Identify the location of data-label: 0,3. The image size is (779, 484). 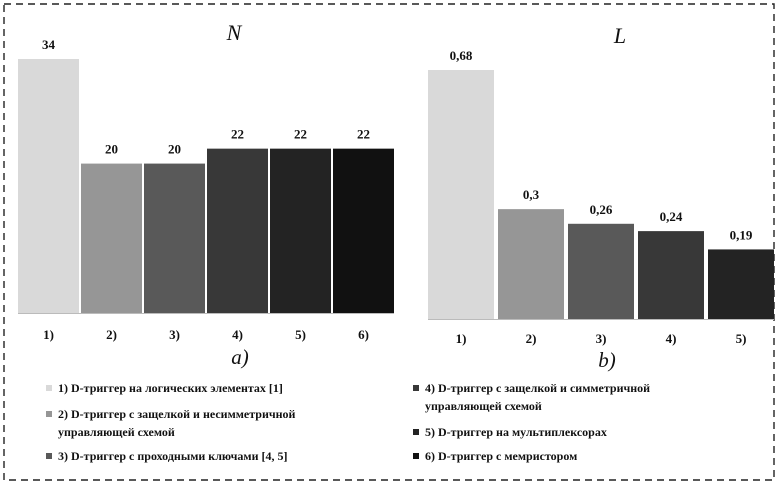
(531, 194).